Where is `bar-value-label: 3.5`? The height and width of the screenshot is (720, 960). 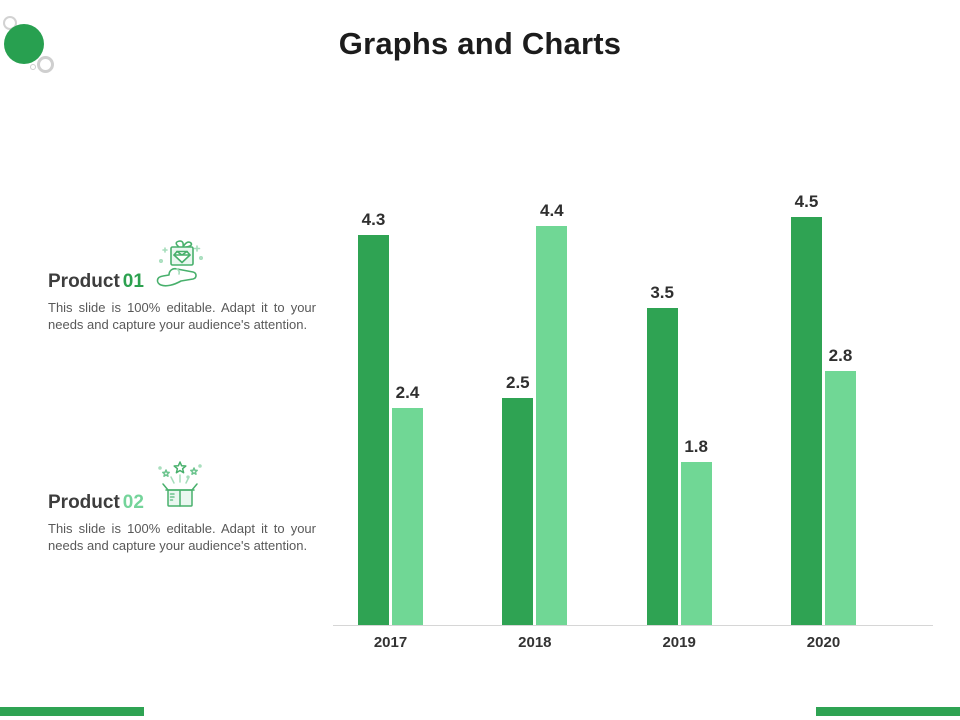 bar-value-label: 3.5 is located at coordinates (662, 292).